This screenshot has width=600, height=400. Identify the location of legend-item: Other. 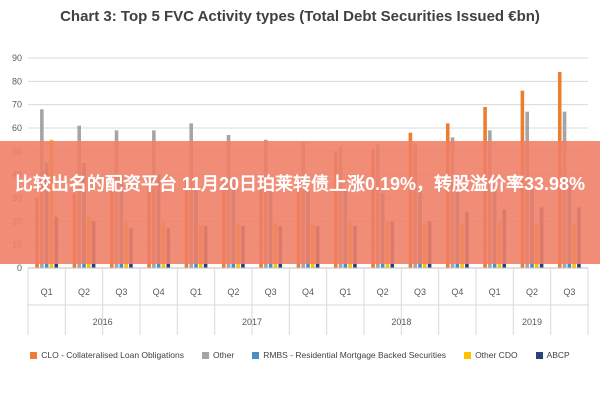
(218, 355).